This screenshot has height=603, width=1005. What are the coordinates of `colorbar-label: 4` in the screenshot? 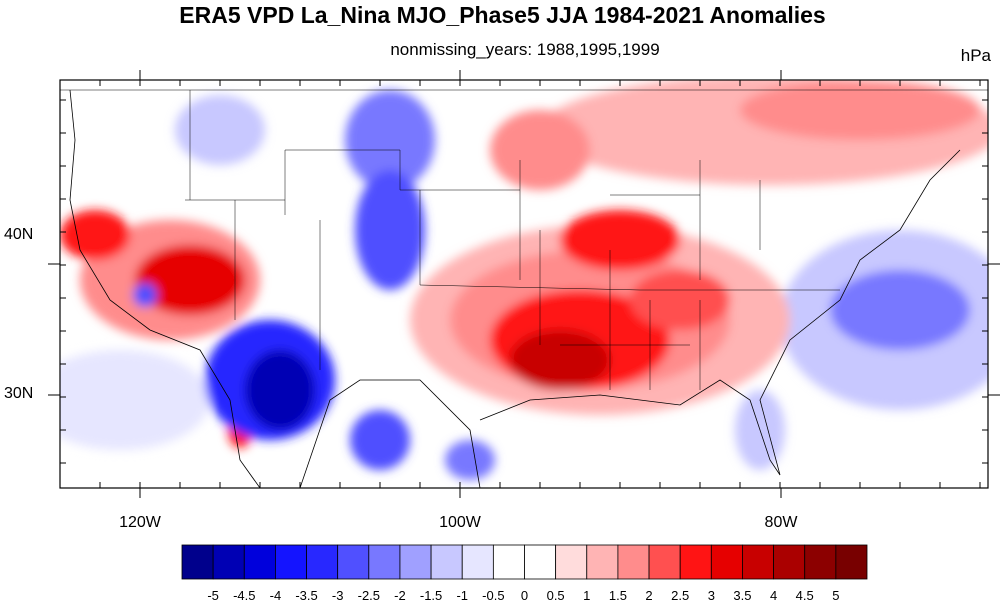 It's located at (773, 595).